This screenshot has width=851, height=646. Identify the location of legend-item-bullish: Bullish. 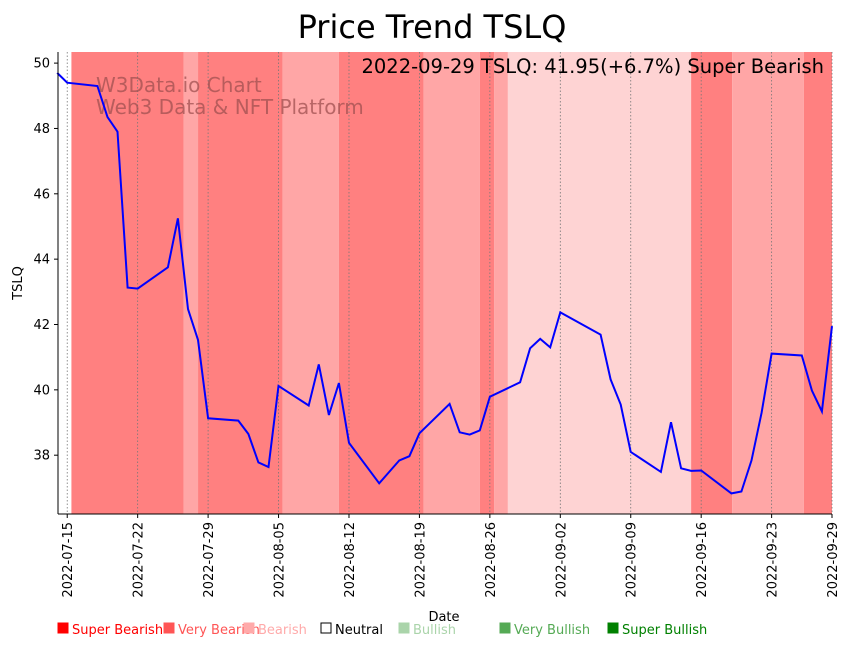
(427, 630).